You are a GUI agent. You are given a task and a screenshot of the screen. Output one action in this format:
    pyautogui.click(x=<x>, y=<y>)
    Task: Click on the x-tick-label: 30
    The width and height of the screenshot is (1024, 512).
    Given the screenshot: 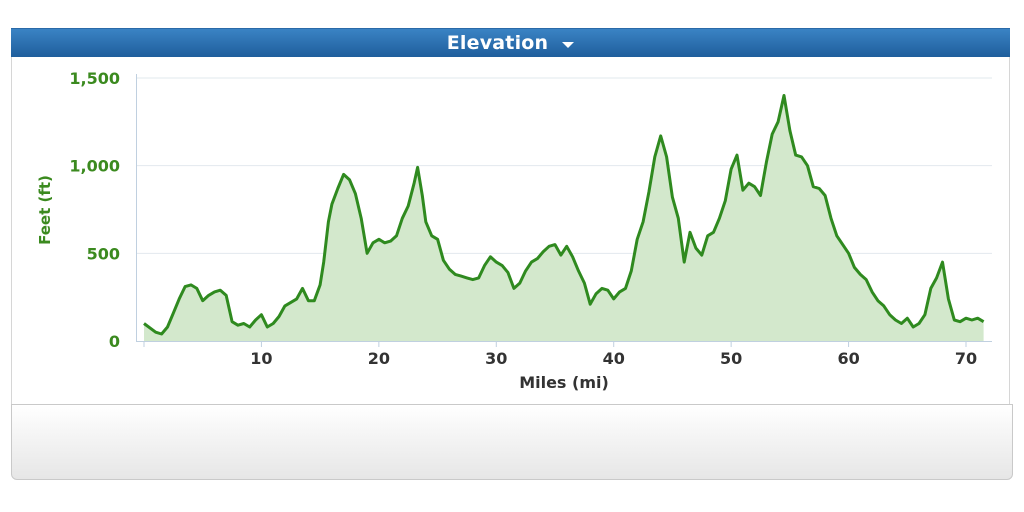 What is the action you would take?
    pyautogui.click(x=496, y=358)
    